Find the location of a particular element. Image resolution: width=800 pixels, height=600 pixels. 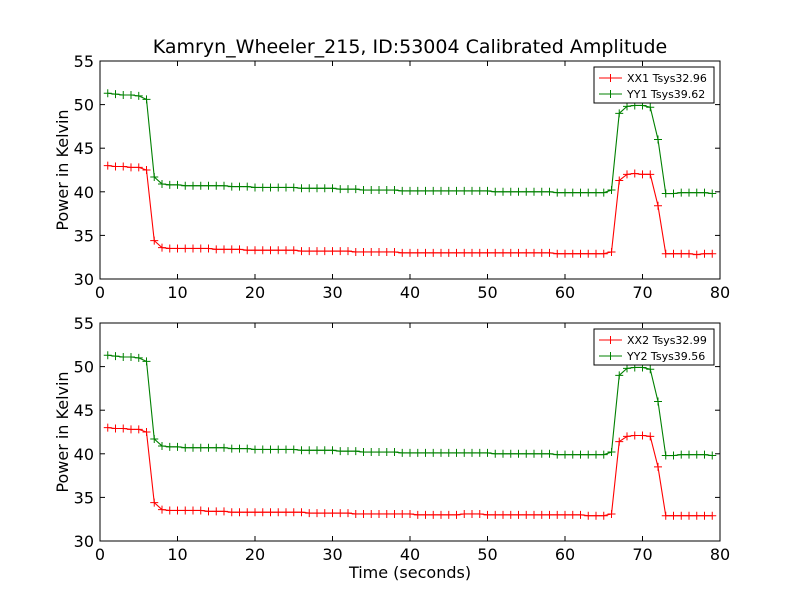

x-tick-label: 60 is located at coordinates (565, 292).